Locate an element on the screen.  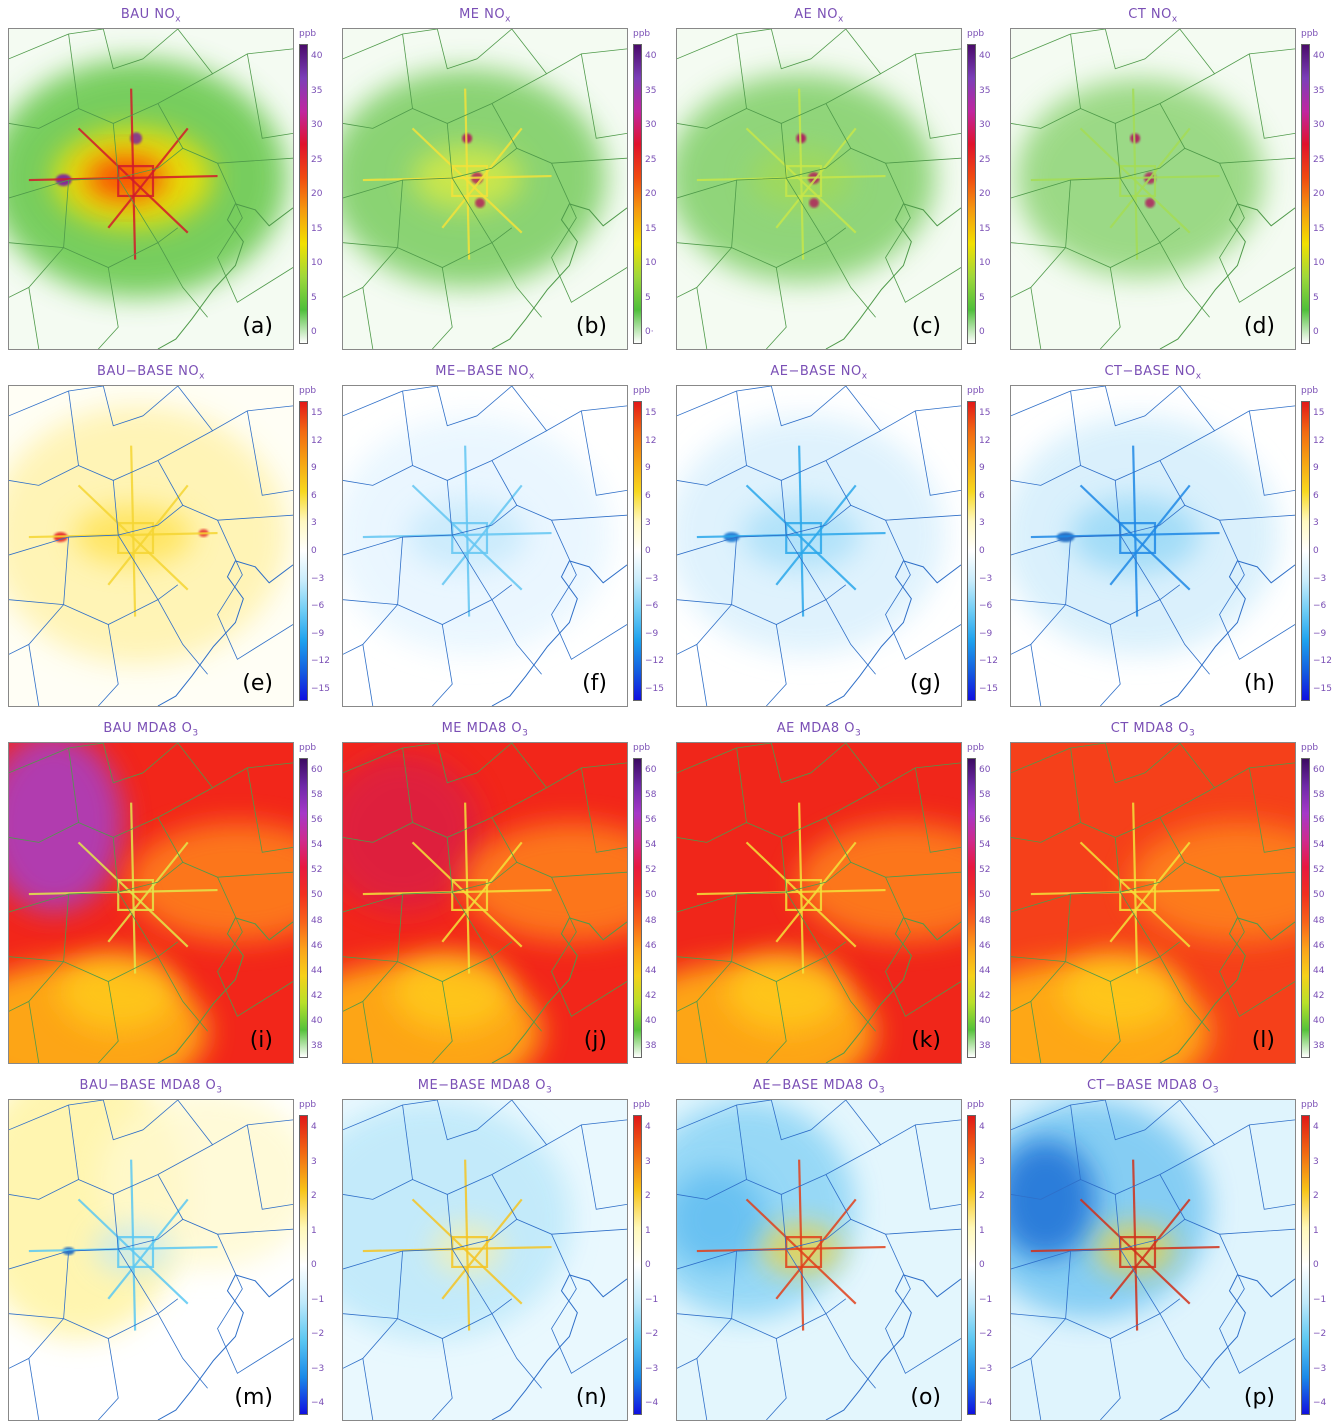
colorbar-tick-label: 40 is located at coordinates (1319, 56).